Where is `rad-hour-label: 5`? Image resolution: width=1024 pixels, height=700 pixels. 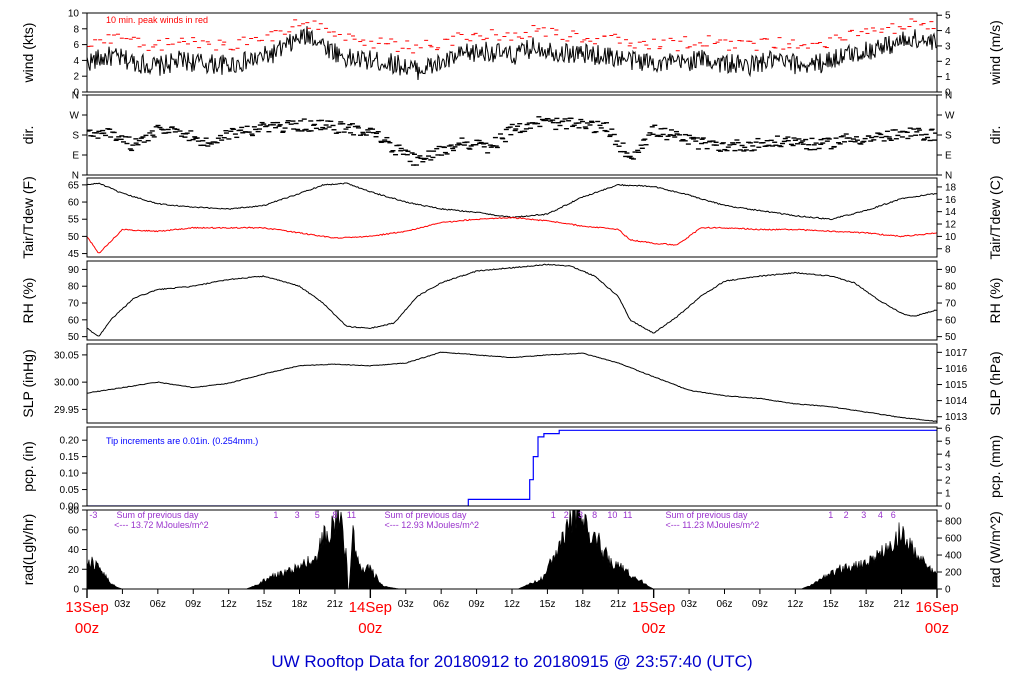 rad-hour-label: 5 is located at coordinates (317, 515).